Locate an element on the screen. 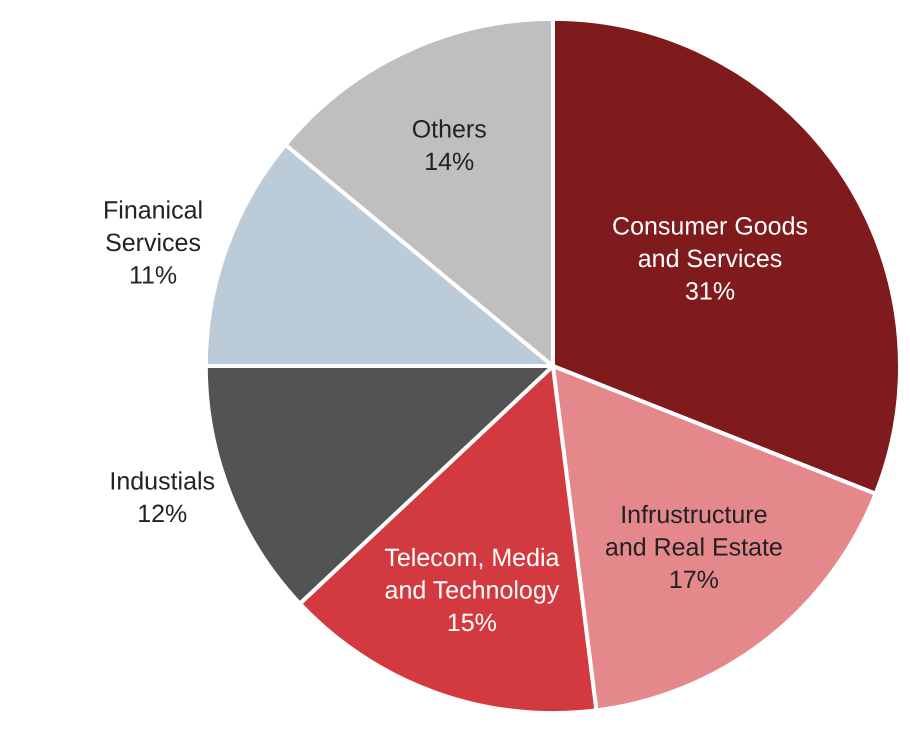 The height and width of the screenshot is (732, 910). data-label: 12% is located at coordinates (162, 514).